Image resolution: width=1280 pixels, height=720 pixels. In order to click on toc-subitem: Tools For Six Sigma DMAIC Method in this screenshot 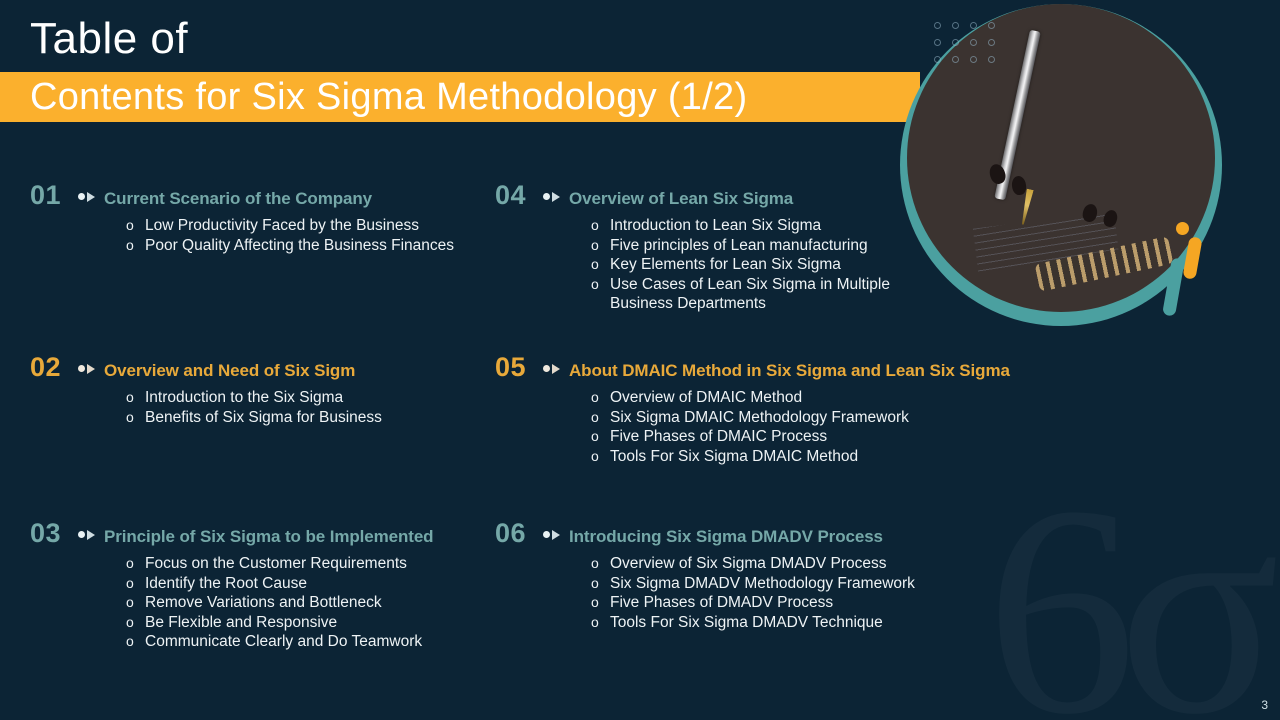, I will do `click(843, 457)`.